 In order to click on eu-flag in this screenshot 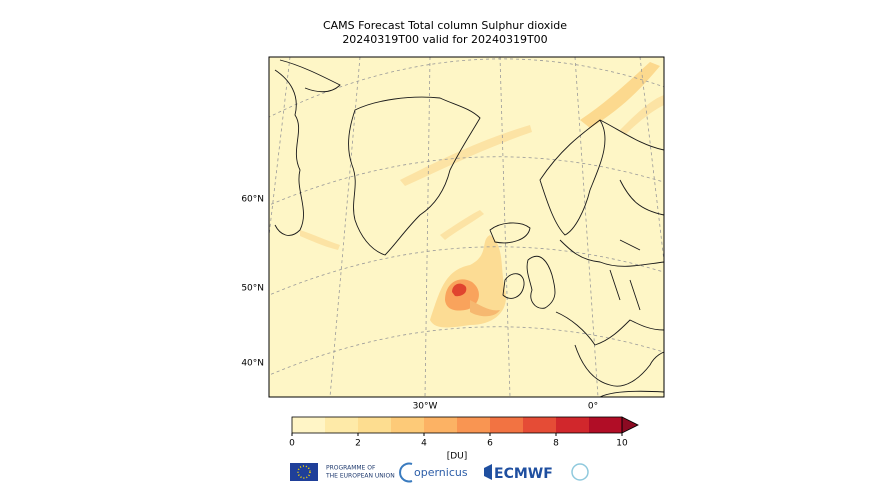, I will do `click(304, 472)`.